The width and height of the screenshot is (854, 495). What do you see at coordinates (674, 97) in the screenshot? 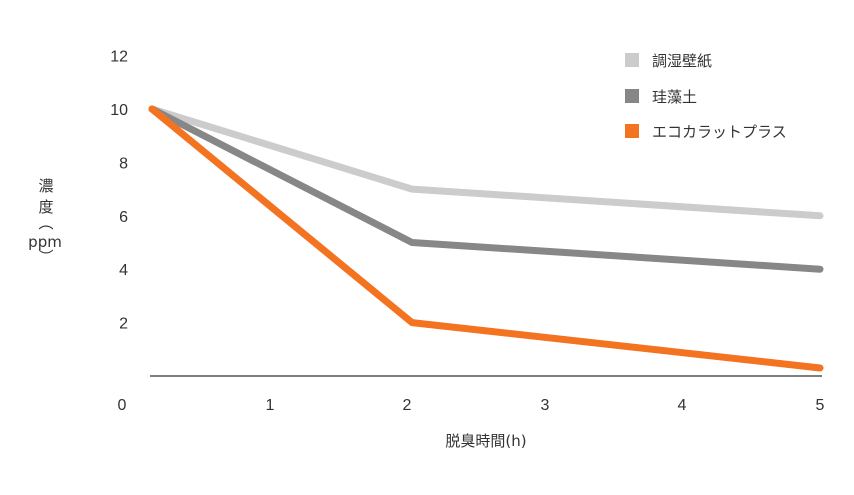
I see `legend-label-2: 珪藻土` at bounding box center [674, 97].